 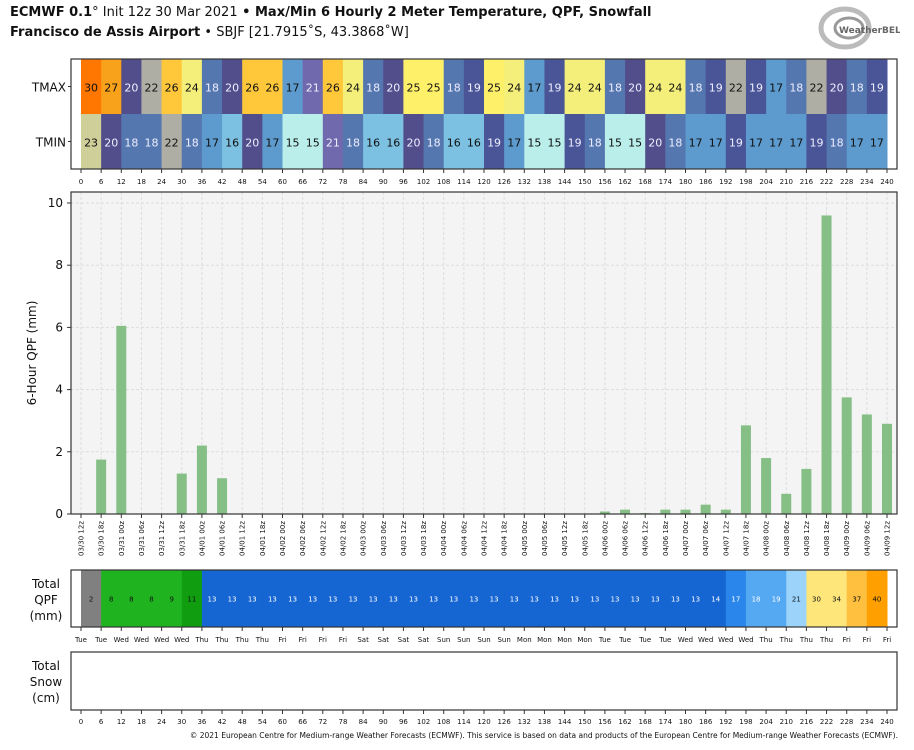 I want to click on x-tick-label: 12, so click(x=121, y=182).